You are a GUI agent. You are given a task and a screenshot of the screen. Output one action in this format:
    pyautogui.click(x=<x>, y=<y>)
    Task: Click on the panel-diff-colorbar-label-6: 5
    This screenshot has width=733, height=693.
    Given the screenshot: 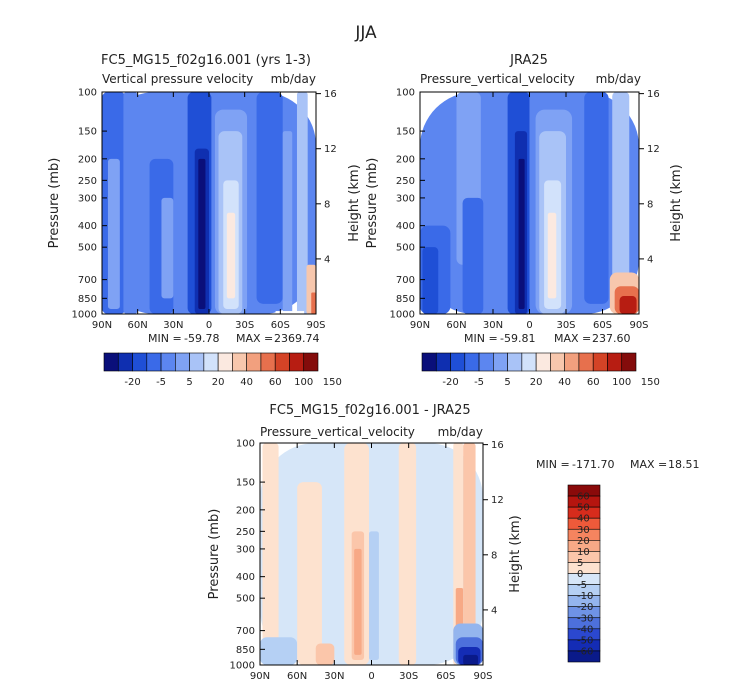 What is the action you would take?
    pyautogui.click(x=580, y=563)
    